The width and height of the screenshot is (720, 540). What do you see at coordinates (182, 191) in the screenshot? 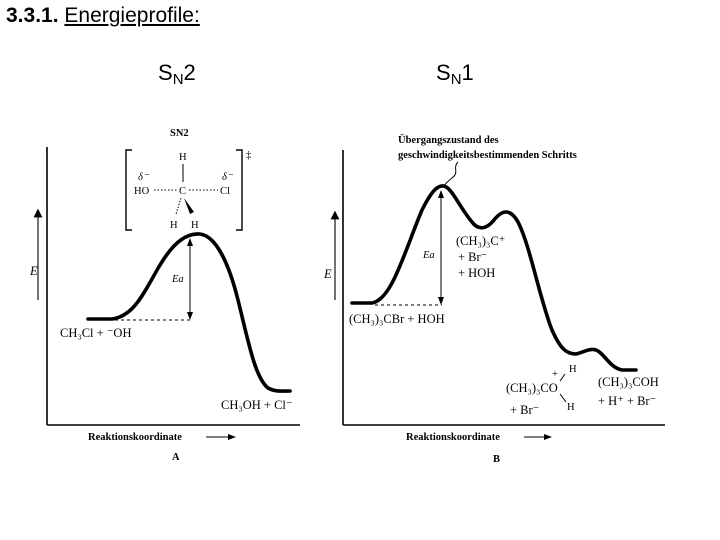
I see `ts-carbon: C` at bounding box center [182, 191].